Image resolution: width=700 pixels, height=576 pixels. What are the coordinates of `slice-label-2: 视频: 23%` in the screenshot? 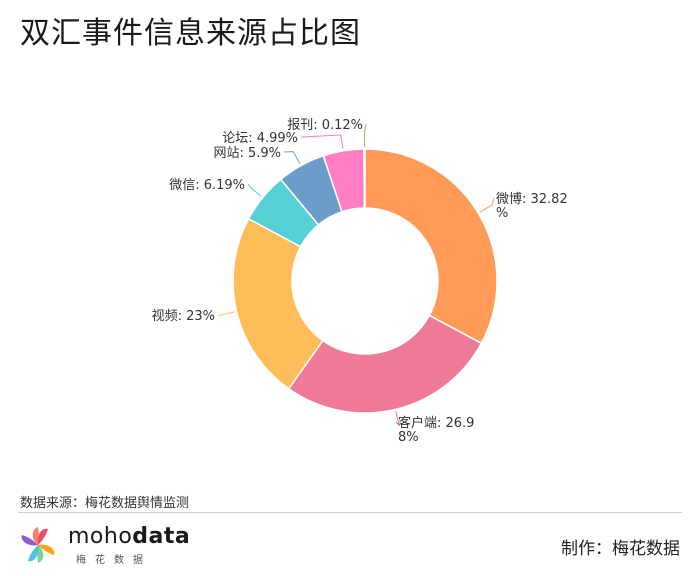 It's located at (183, 316).